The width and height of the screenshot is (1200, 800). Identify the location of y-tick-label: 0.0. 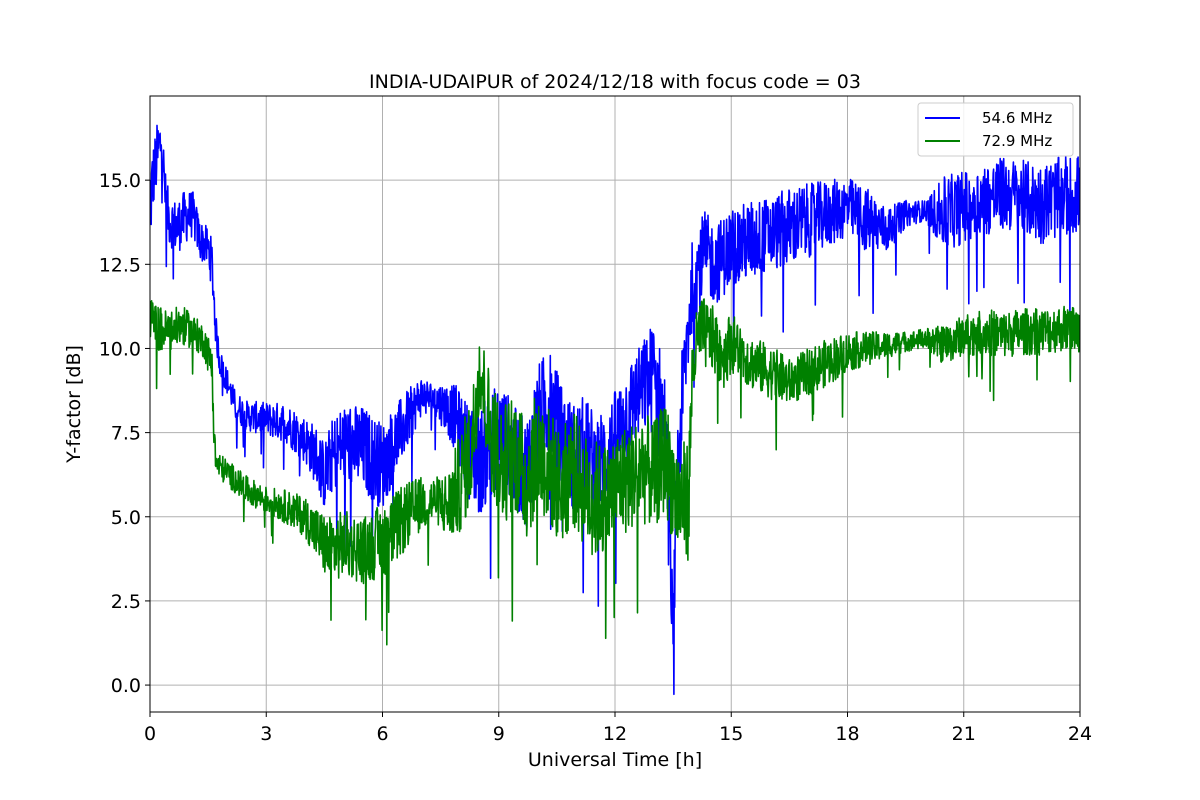
(126, 686).